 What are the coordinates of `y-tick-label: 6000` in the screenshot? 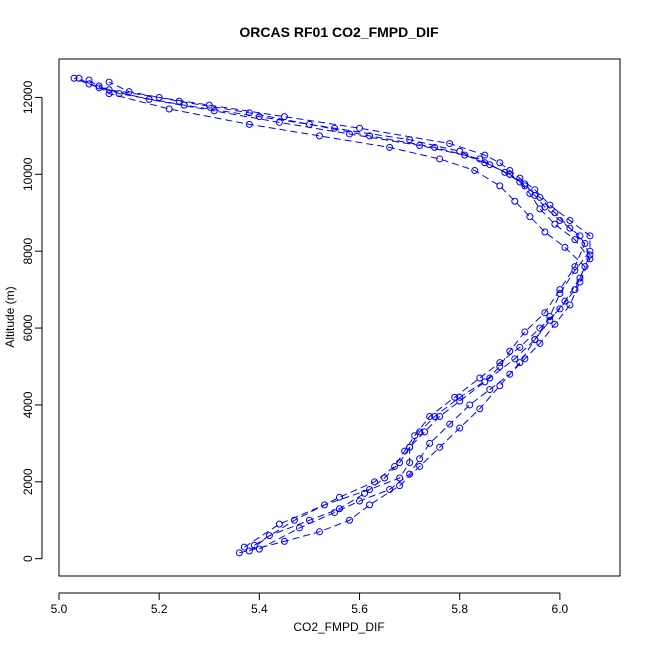 It's located at (28, 327).